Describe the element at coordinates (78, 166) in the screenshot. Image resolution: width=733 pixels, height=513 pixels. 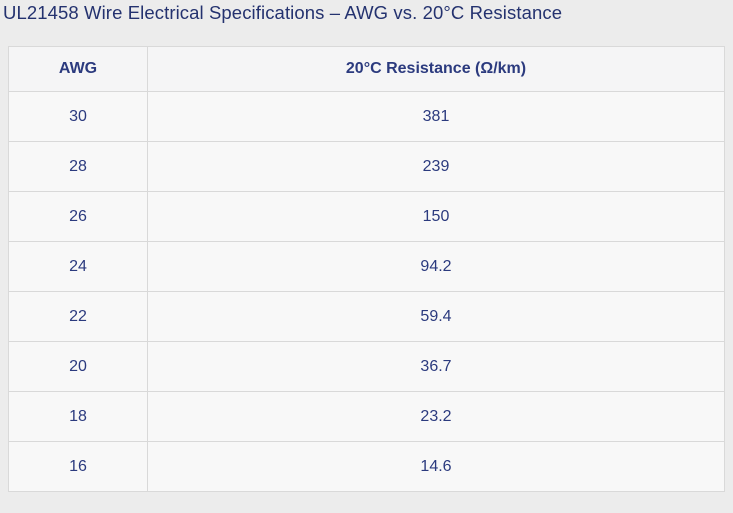
I see `awg-cell: 28` at that location.